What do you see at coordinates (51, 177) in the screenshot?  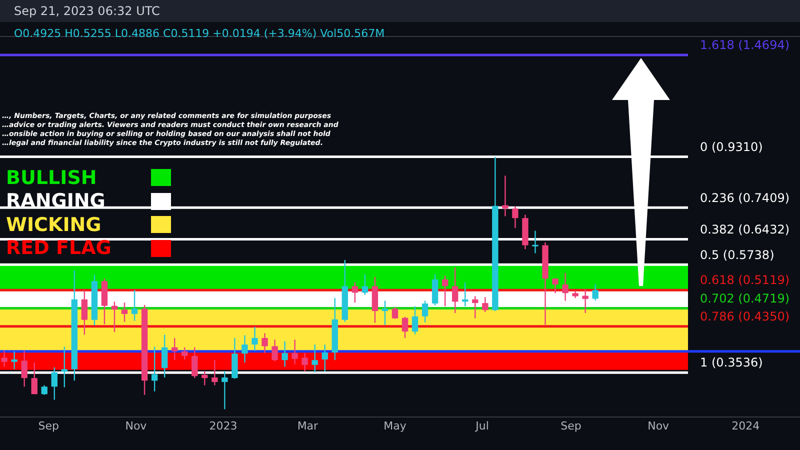 I see `band-label: BULLISH` at bounding box center [51, 177].